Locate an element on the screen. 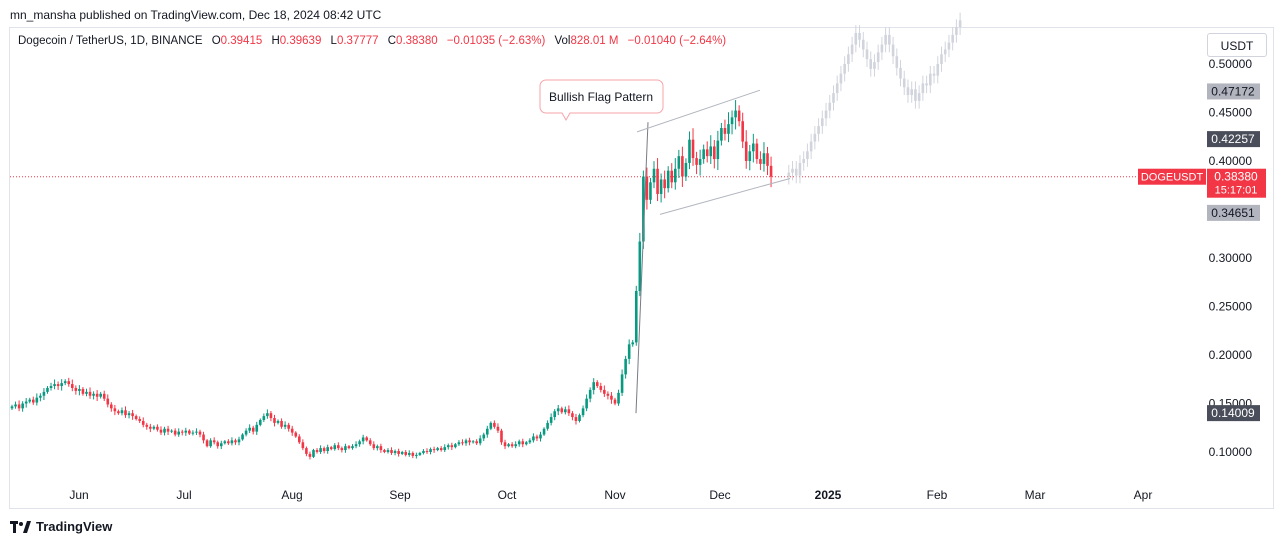 Image resolution: width=1281 pixels, height=545 pixels. legend-symbol: Dogecoin / TetherUS, 1D, BINANCE is located at coordinates (110, 41).